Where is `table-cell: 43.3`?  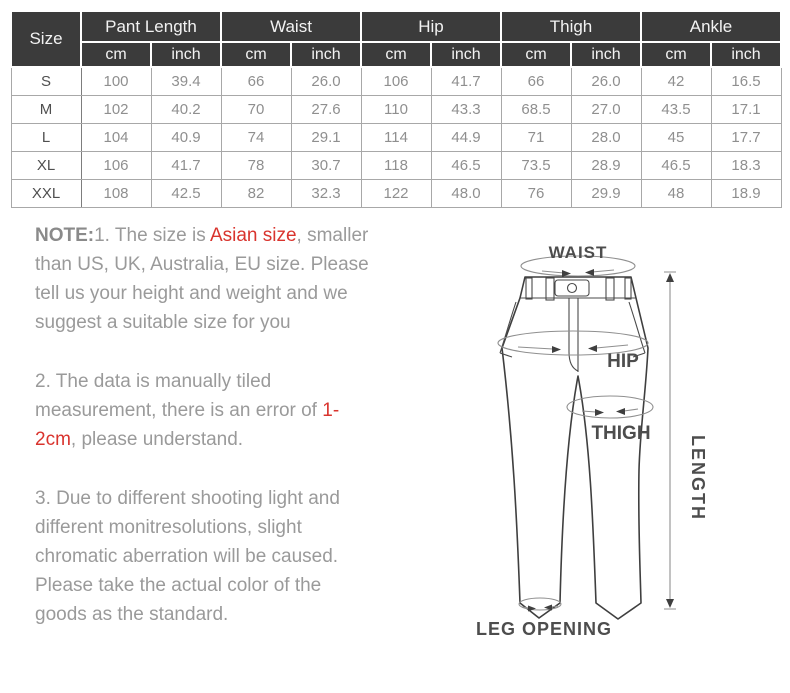
table-cell: 43.3 is located at coordinates (466, 109).